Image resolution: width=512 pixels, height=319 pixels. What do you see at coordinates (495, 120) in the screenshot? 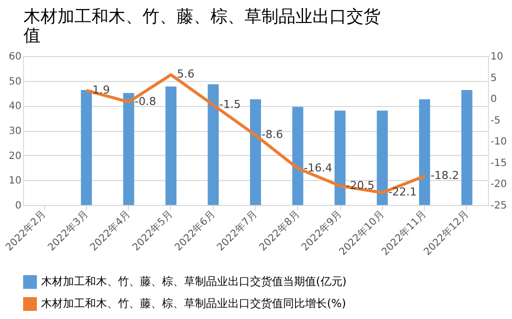
I see `y2-tick-label: -5` at bounding box center [495, 120].